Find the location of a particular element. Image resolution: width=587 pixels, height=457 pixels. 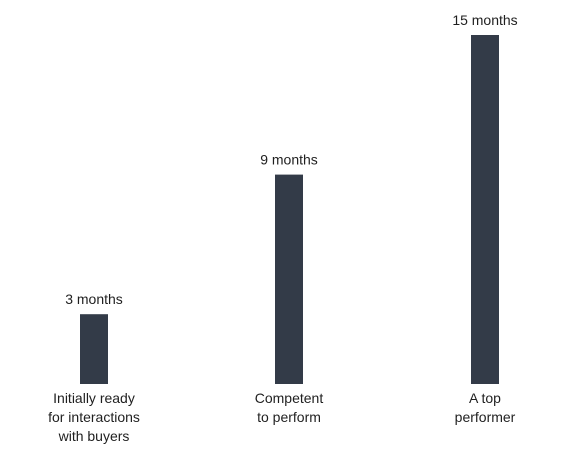

category-label-1-line-2: for interactions is located at coordinates (94, 417).